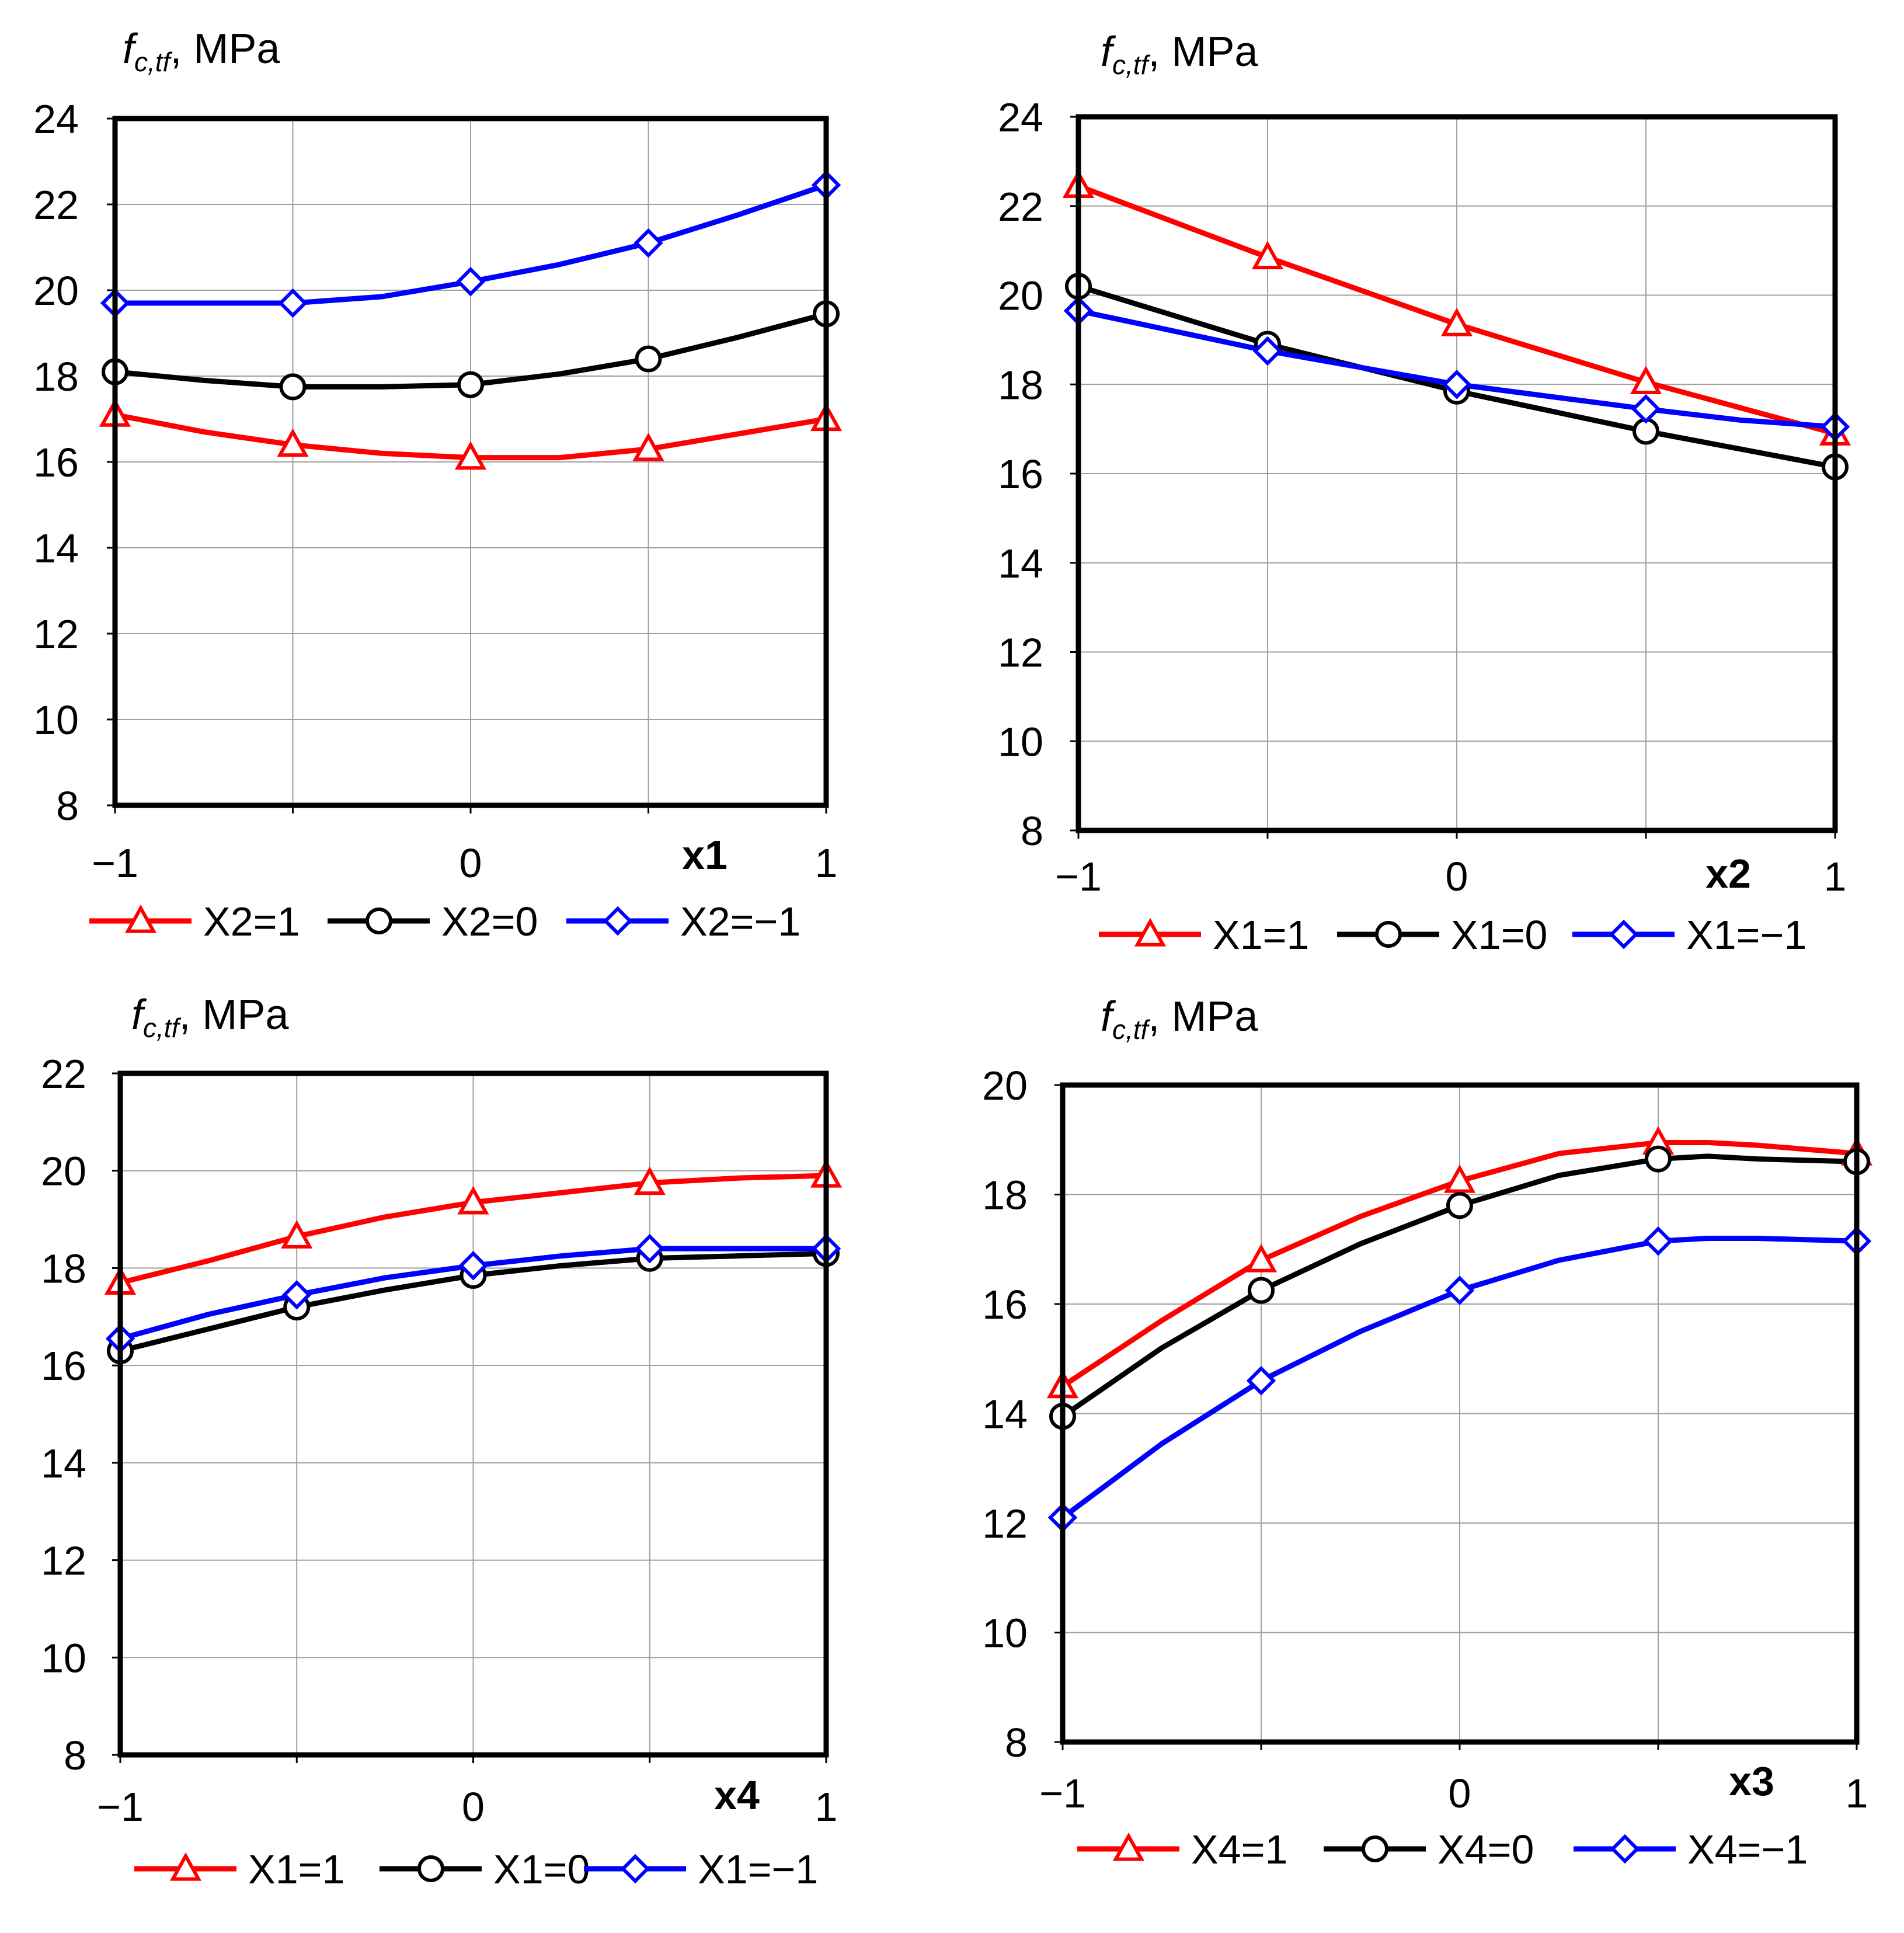 Image resolution: width=1904 pixels, height=1933 pixels. What do you see at coordinates (1751, 1781) in the screenshot?
I see `x-axis-label: x3` at bounding box center [1751, 1781].